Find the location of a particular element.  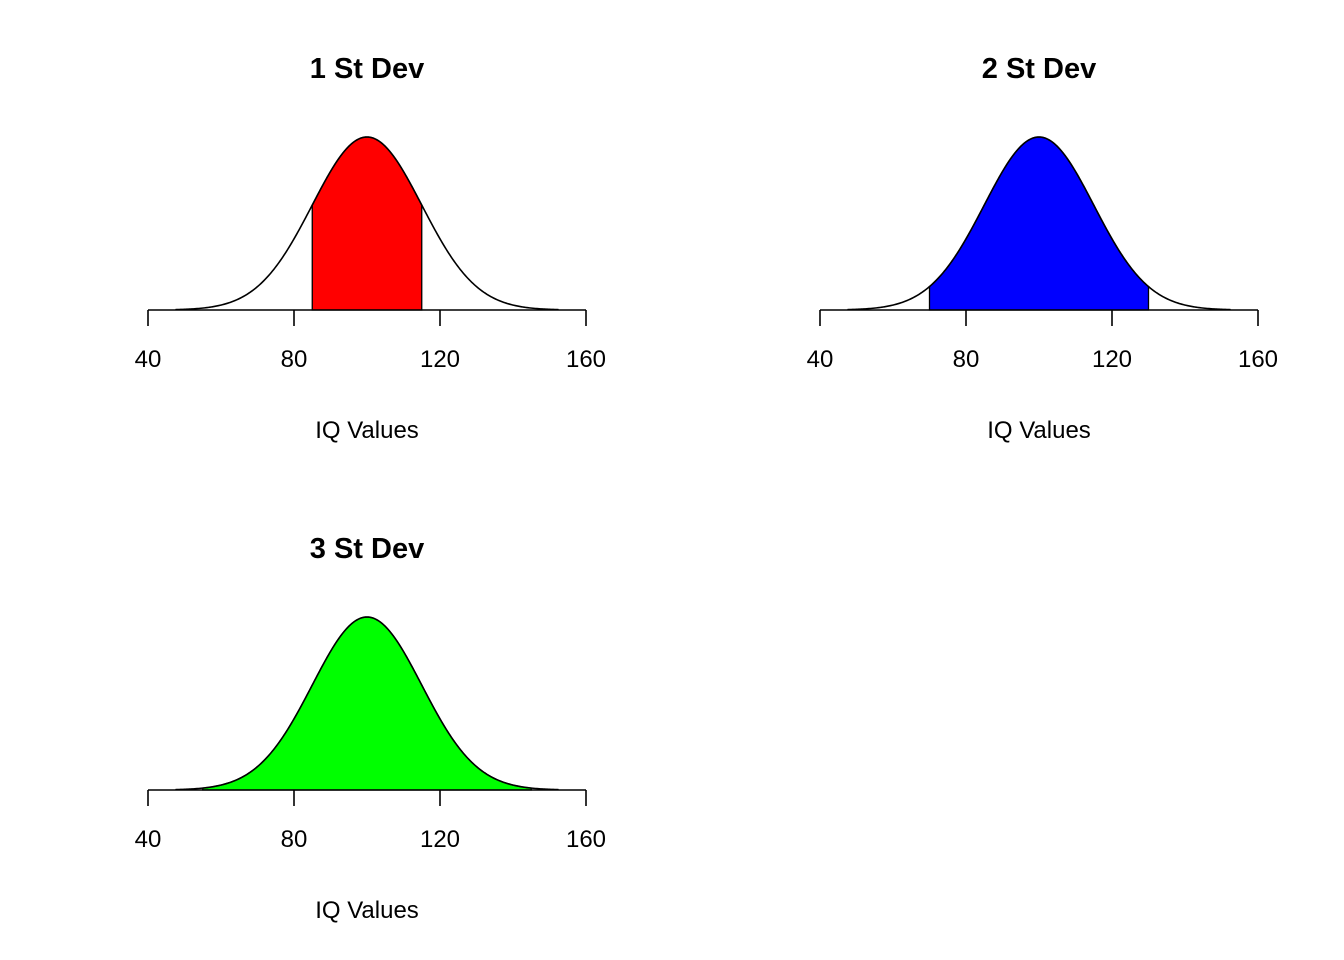

chart-title: 1 St Dev is located at coordinates (367, 69).